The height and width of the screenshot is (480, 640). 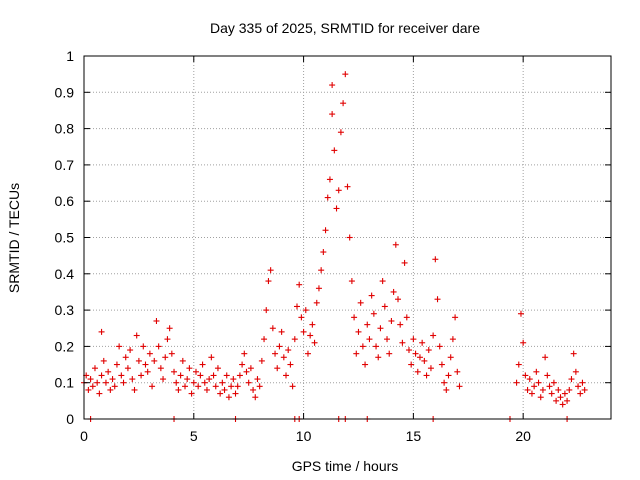 I want to click on y-tick-label: 0, so click(x=70, y=419).